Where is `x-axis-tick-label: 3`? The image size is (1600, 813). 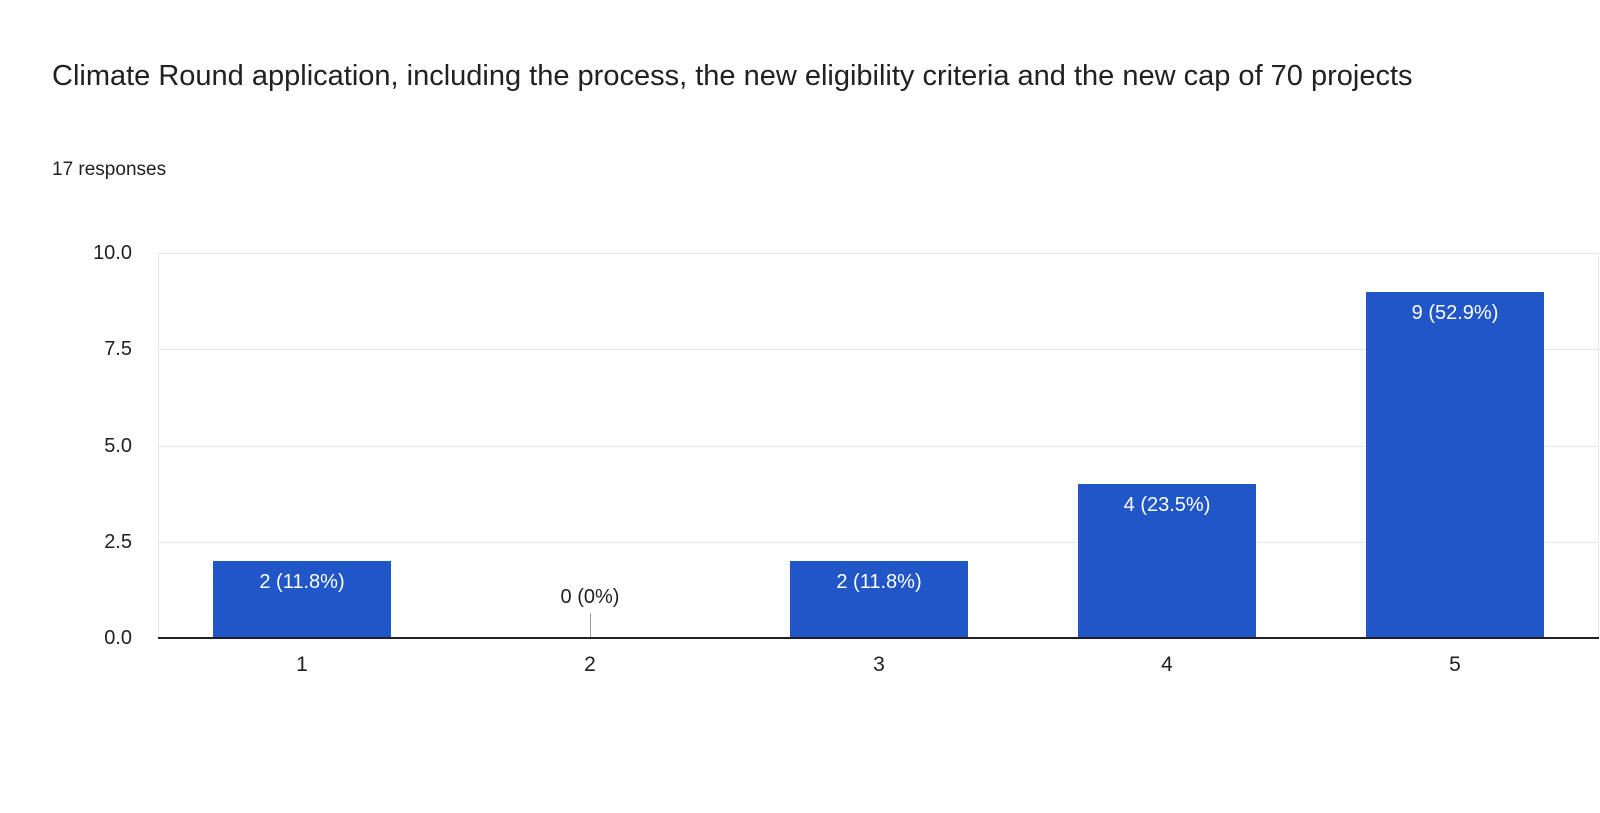
x-axis-tick-label: 3 is located at coordinates (879, 664).